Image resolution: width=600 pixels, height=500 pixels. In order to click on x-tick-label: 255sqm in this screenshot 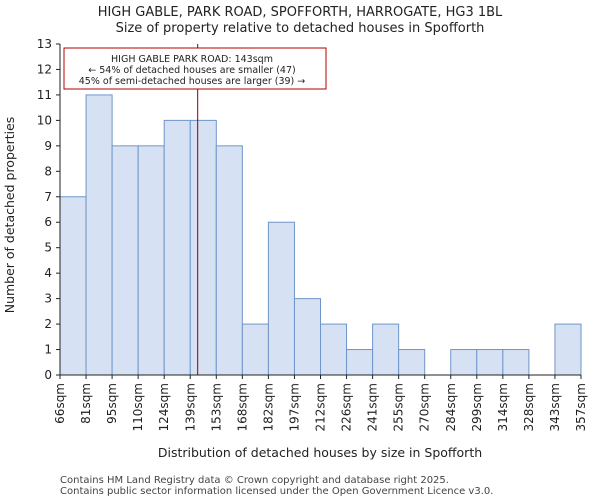, I will do `click(399, 407)`.